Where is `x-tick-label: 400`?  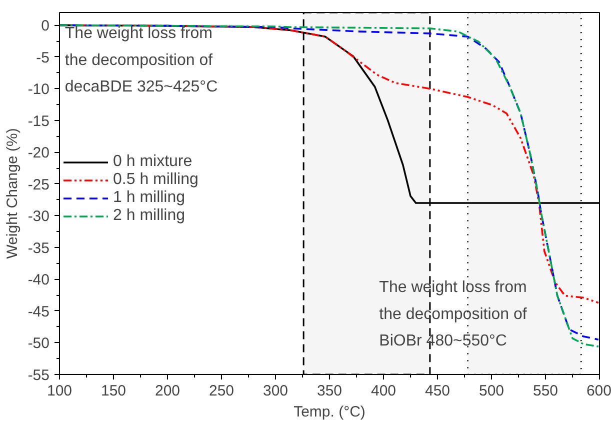
x-tick-label: 400 is located at coordinates (383, 391).